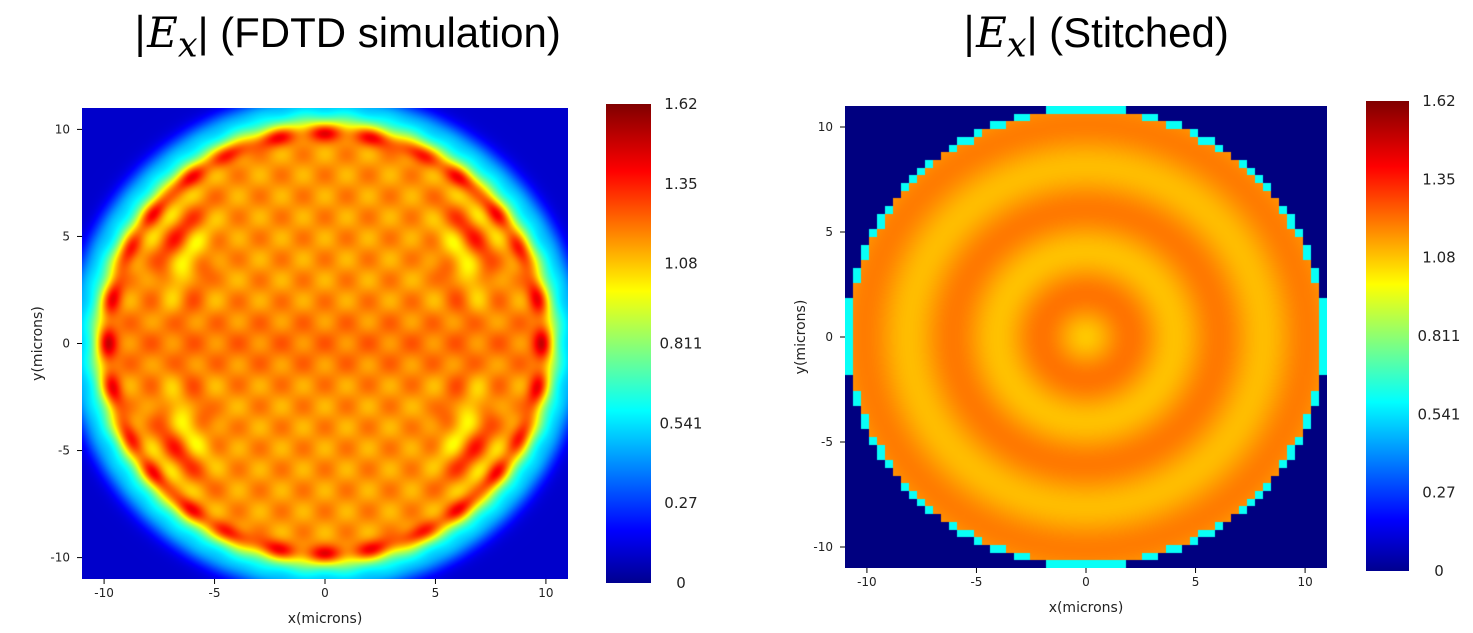 This screenshot has width=1473, height=633. I want to click on right-chart-title: |Ex| (Stitched), so click(1095, 36).